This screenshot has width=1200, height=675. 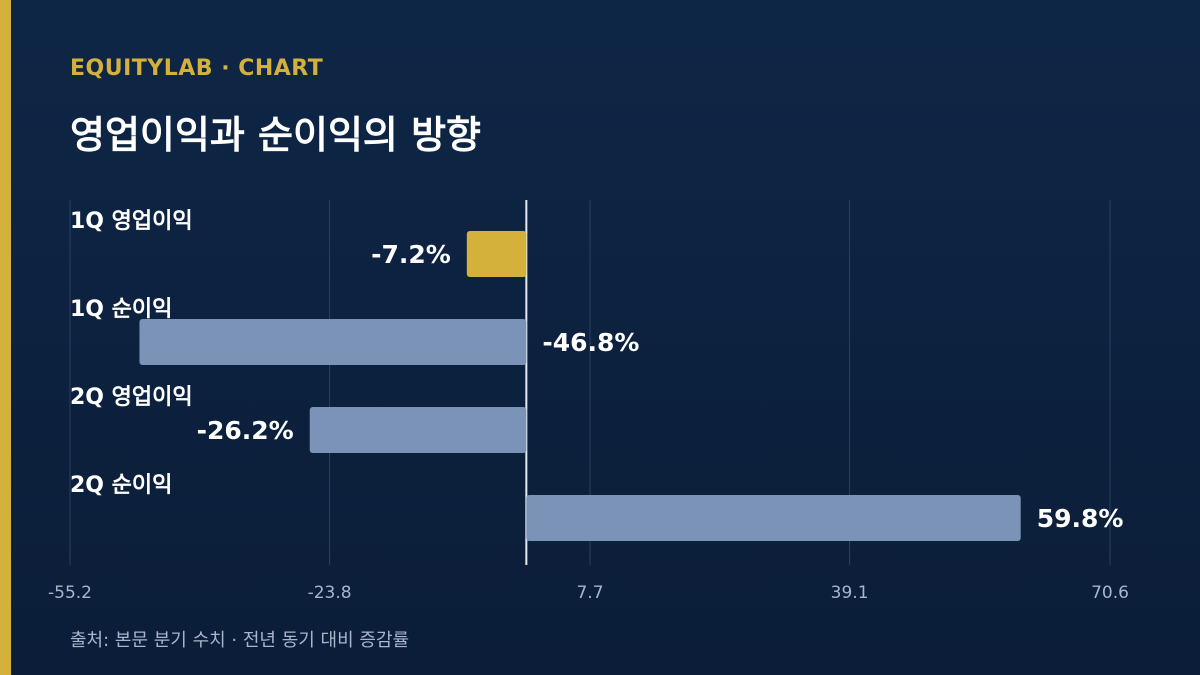 I want to click on data-label: -26.2%, so click(x=245, y=430).